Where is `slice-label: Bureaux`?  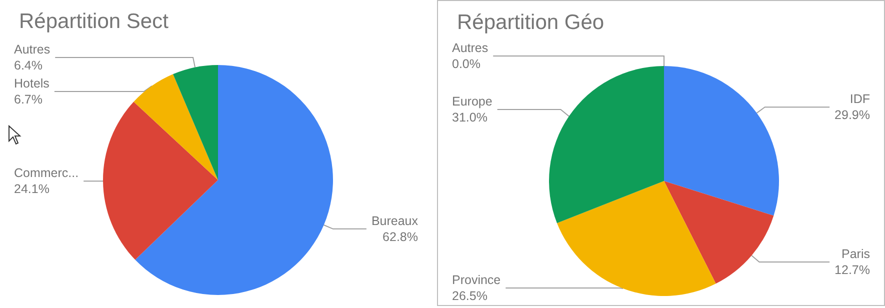 slice-label: Bureaux is located at coordinates (395, 221).